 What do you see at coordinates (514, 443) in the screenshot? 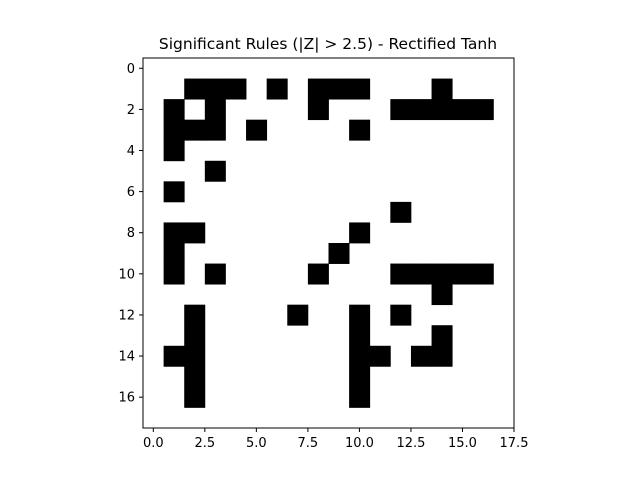
I see `x-tick-label: 17.5` at bounding box center [514, 443].